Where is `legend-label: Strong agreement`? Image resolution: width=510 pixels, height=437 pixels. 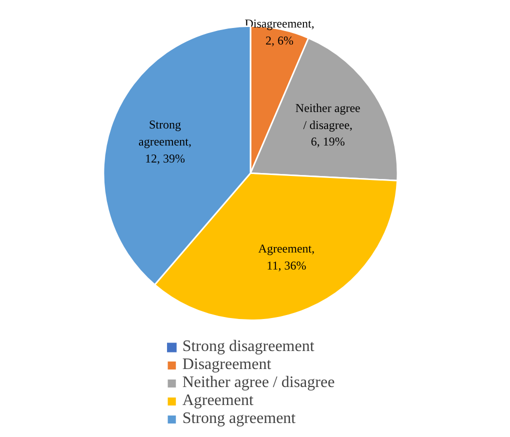 legend-label: Strong agreement is located at coordinates (239, 419).